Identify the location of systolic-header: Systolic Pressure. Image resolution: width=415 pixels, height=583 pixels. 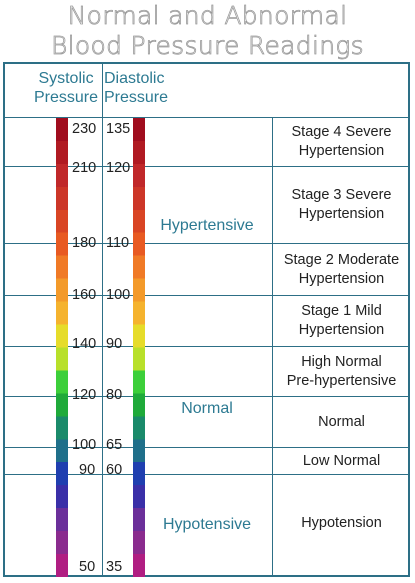
(66, 88).